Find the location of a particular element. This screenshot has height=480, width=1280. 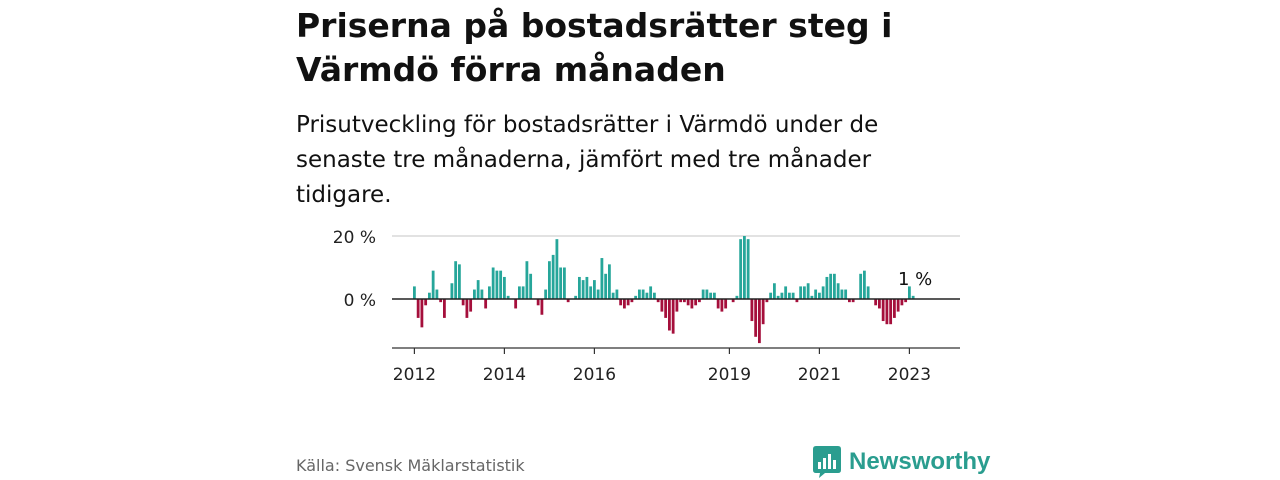

x-tick-label: 2023 is located at coordinates (909, 375).